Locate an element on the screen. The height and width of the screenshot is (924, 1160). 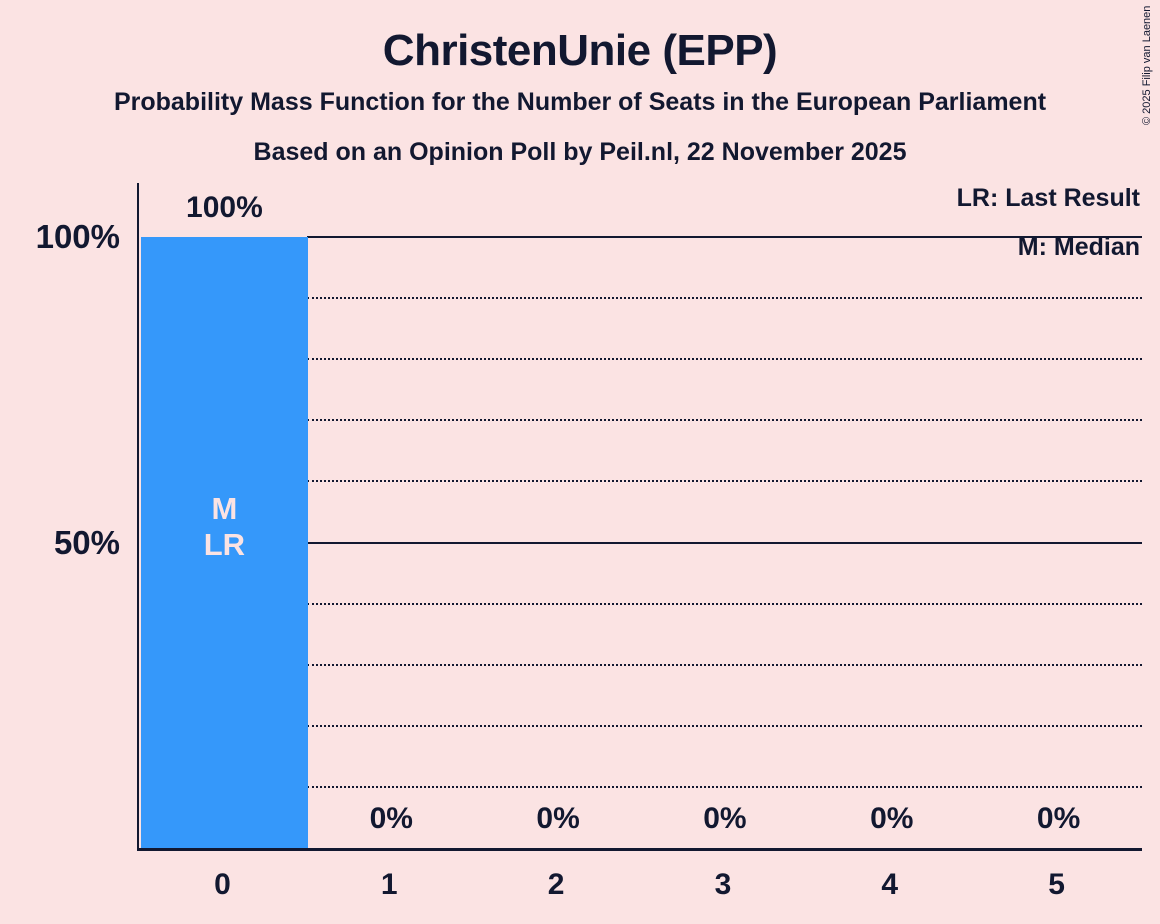
value-label-seats-5: 0% is located at coordinates (1058, 818).